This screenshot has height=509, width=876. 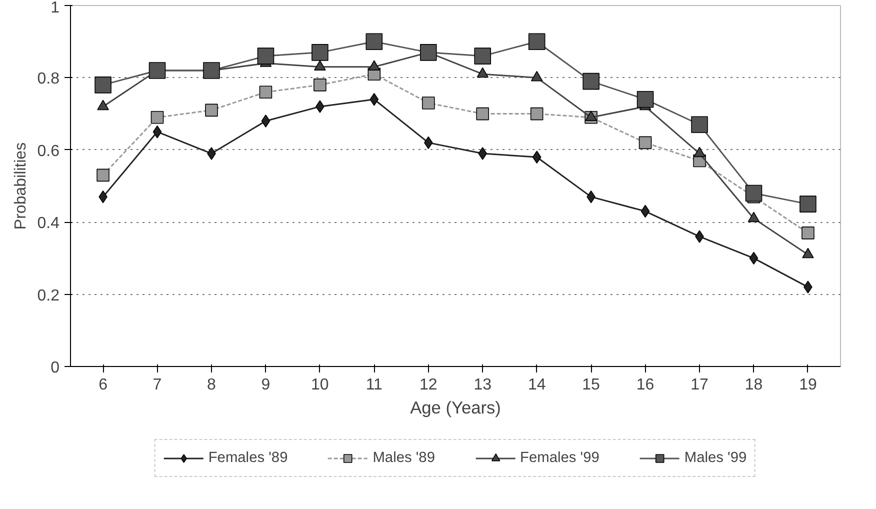 What do you see at coordinates (403, 458) in the screenshot?
I see `legend-label: Males '89` at bounding box center [403, 458].